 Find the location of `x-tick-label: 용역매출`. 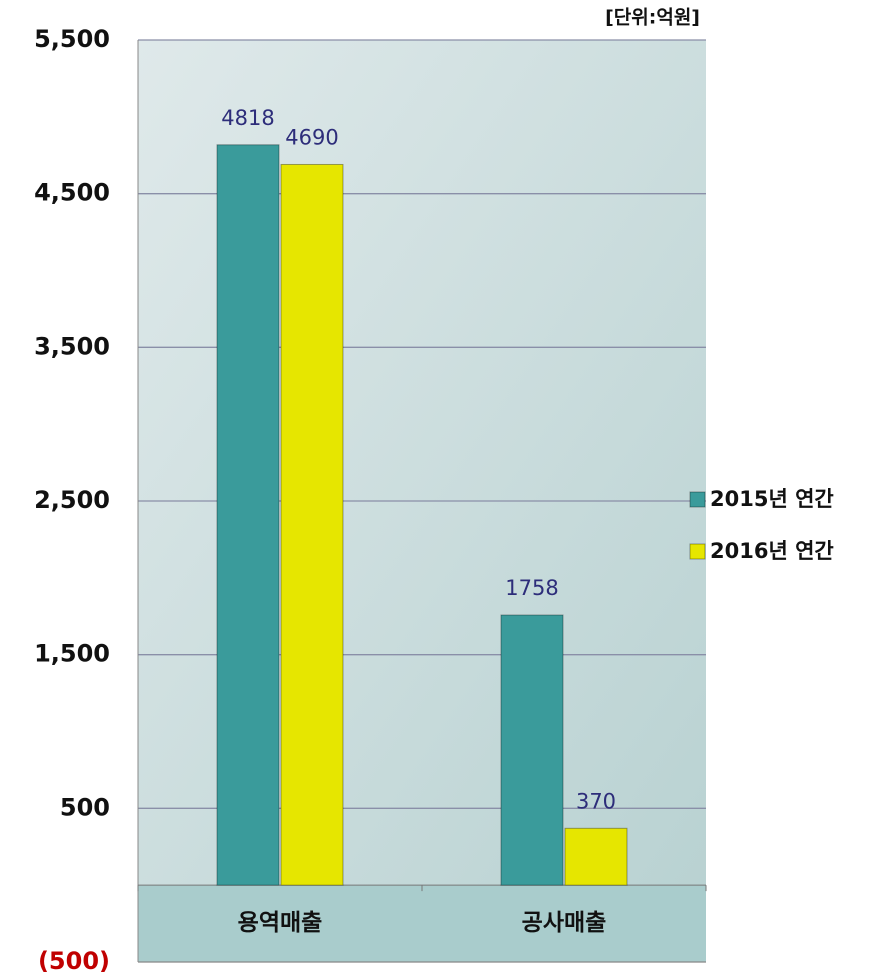

x-tick-label: 용역매출 is located at coordinates (280, 923).